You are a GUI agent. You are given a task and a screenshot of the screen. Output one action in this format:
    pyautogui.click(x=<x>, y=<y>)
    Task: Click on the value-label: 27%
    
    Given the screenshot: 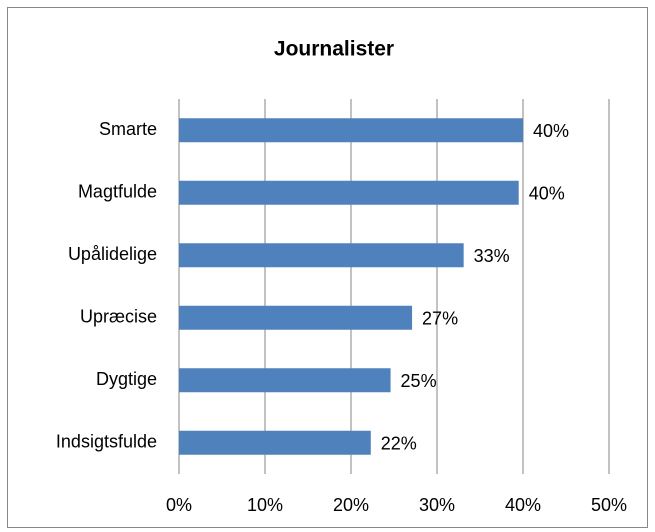 What is the action you would take?
    pyautogui.click(x=440, y=319)
    